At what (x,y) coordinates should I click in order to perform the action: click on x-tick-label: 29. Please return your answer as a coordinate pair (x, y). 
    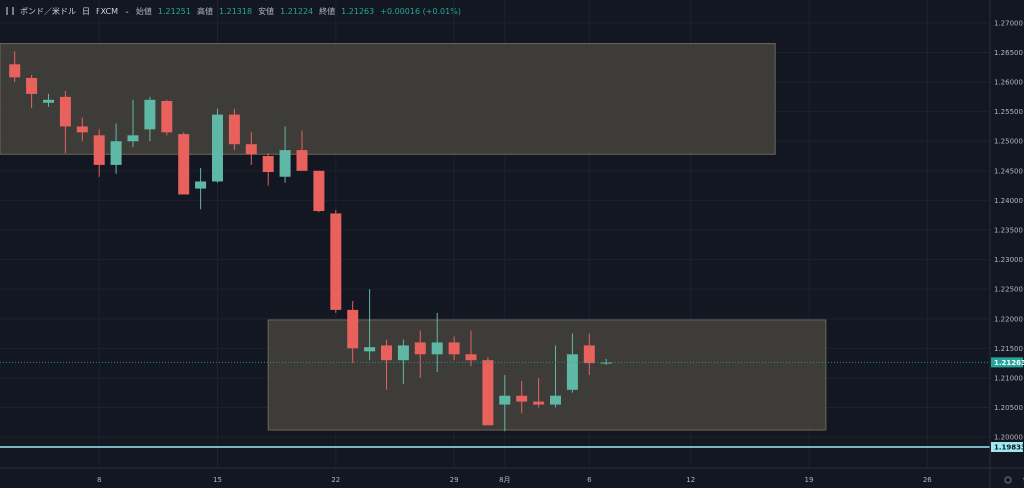
    Looking at the image, I should click on (454, 480).